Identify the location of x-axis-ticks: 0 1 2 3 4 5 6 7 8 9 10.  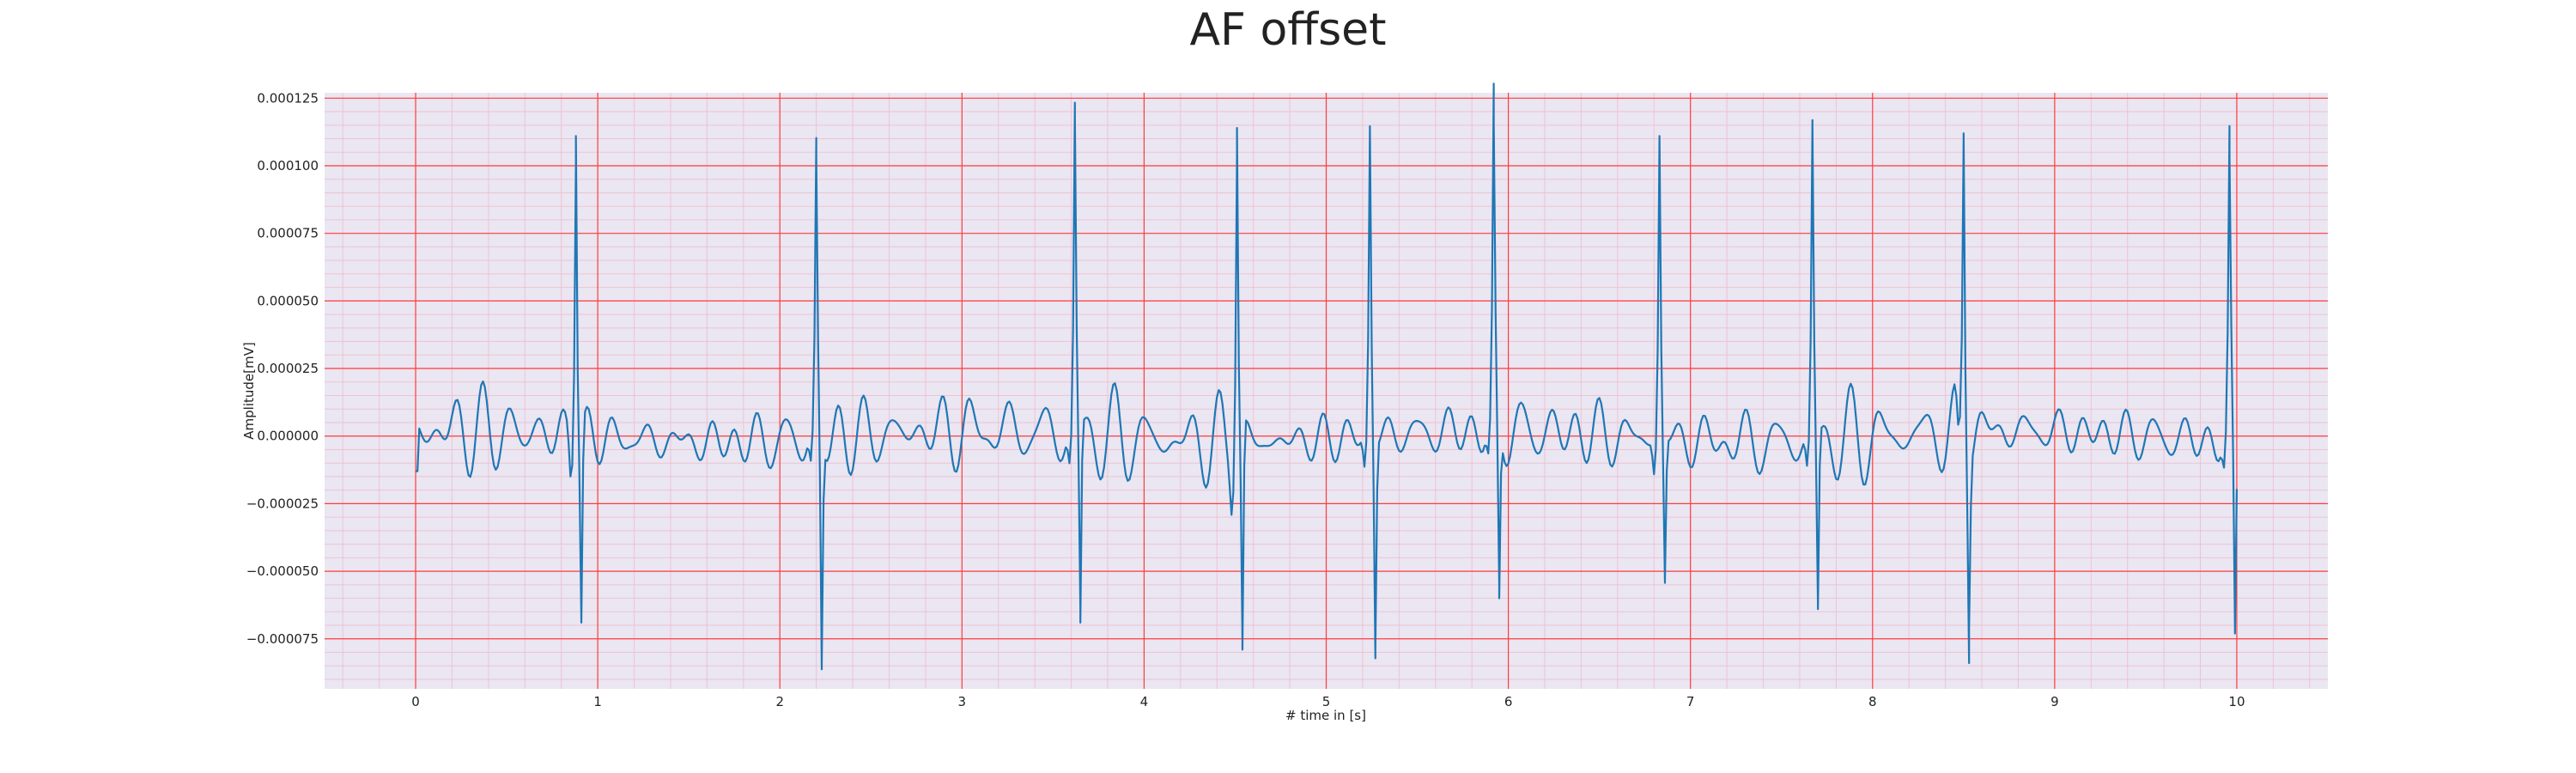
(1328, 701).